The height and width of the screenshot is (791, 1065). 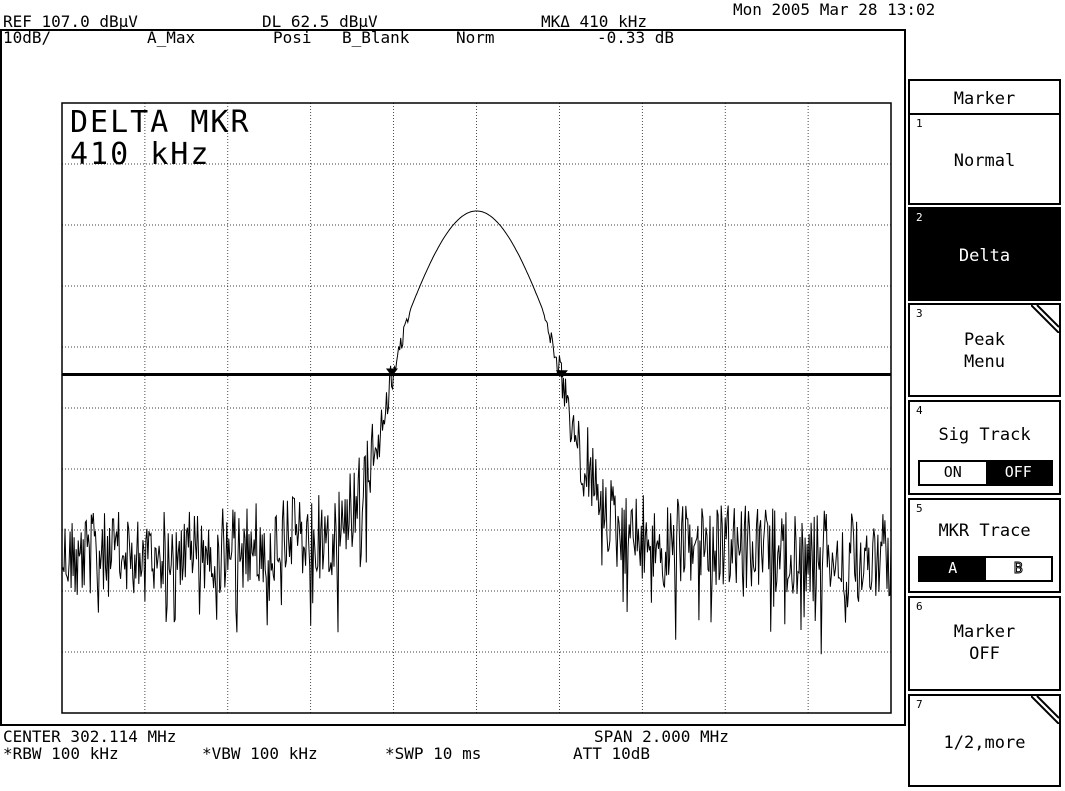 What do you see at coordinates (919, 123) in the screenshot?
I see `softkey-number: 1` at bounding box center [919, 123].